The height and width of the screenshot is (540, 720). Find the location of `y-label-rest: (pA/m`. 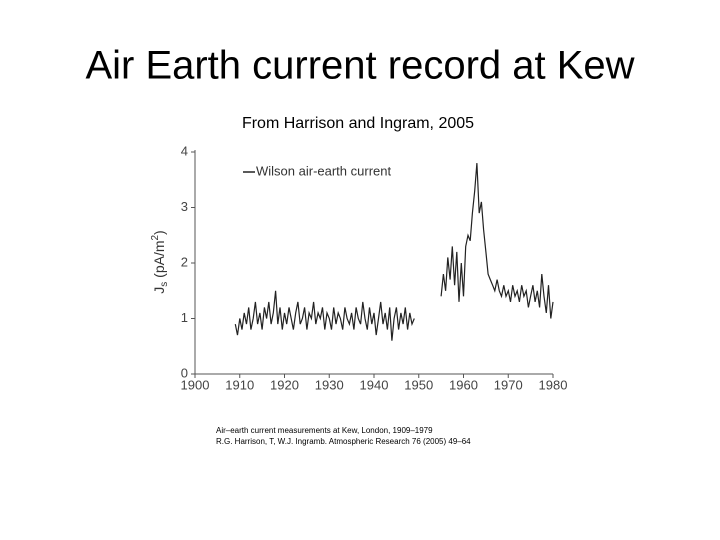

y-label-rest: (pA/m is located at coordinates (159, 261).